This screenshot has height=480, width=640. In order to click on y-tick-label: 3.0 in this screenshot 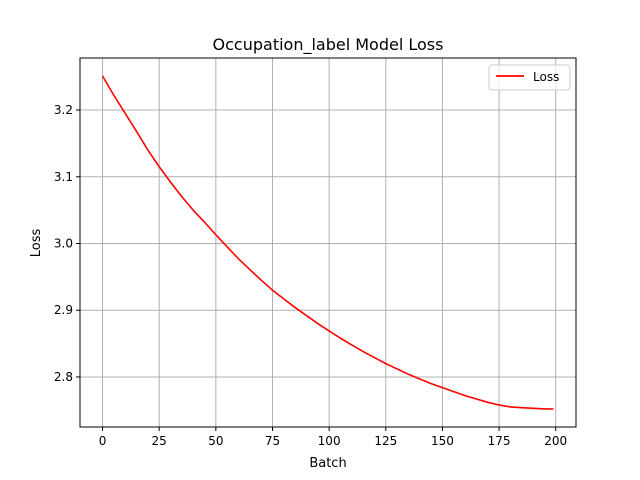, I will do `click(63, 244)`.